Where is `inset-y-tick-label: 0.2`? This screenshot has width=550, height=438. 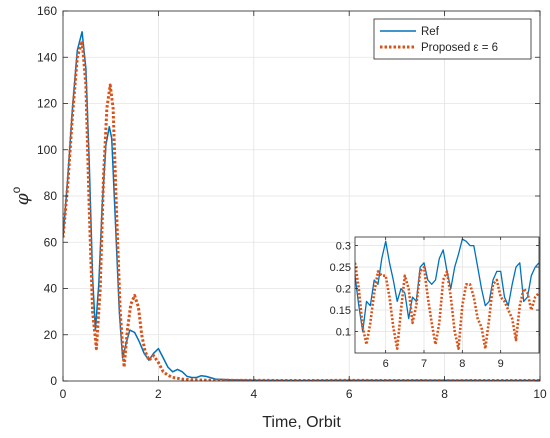
inset-y-tick-label: 0.2 is located at coordinates (343, 290).